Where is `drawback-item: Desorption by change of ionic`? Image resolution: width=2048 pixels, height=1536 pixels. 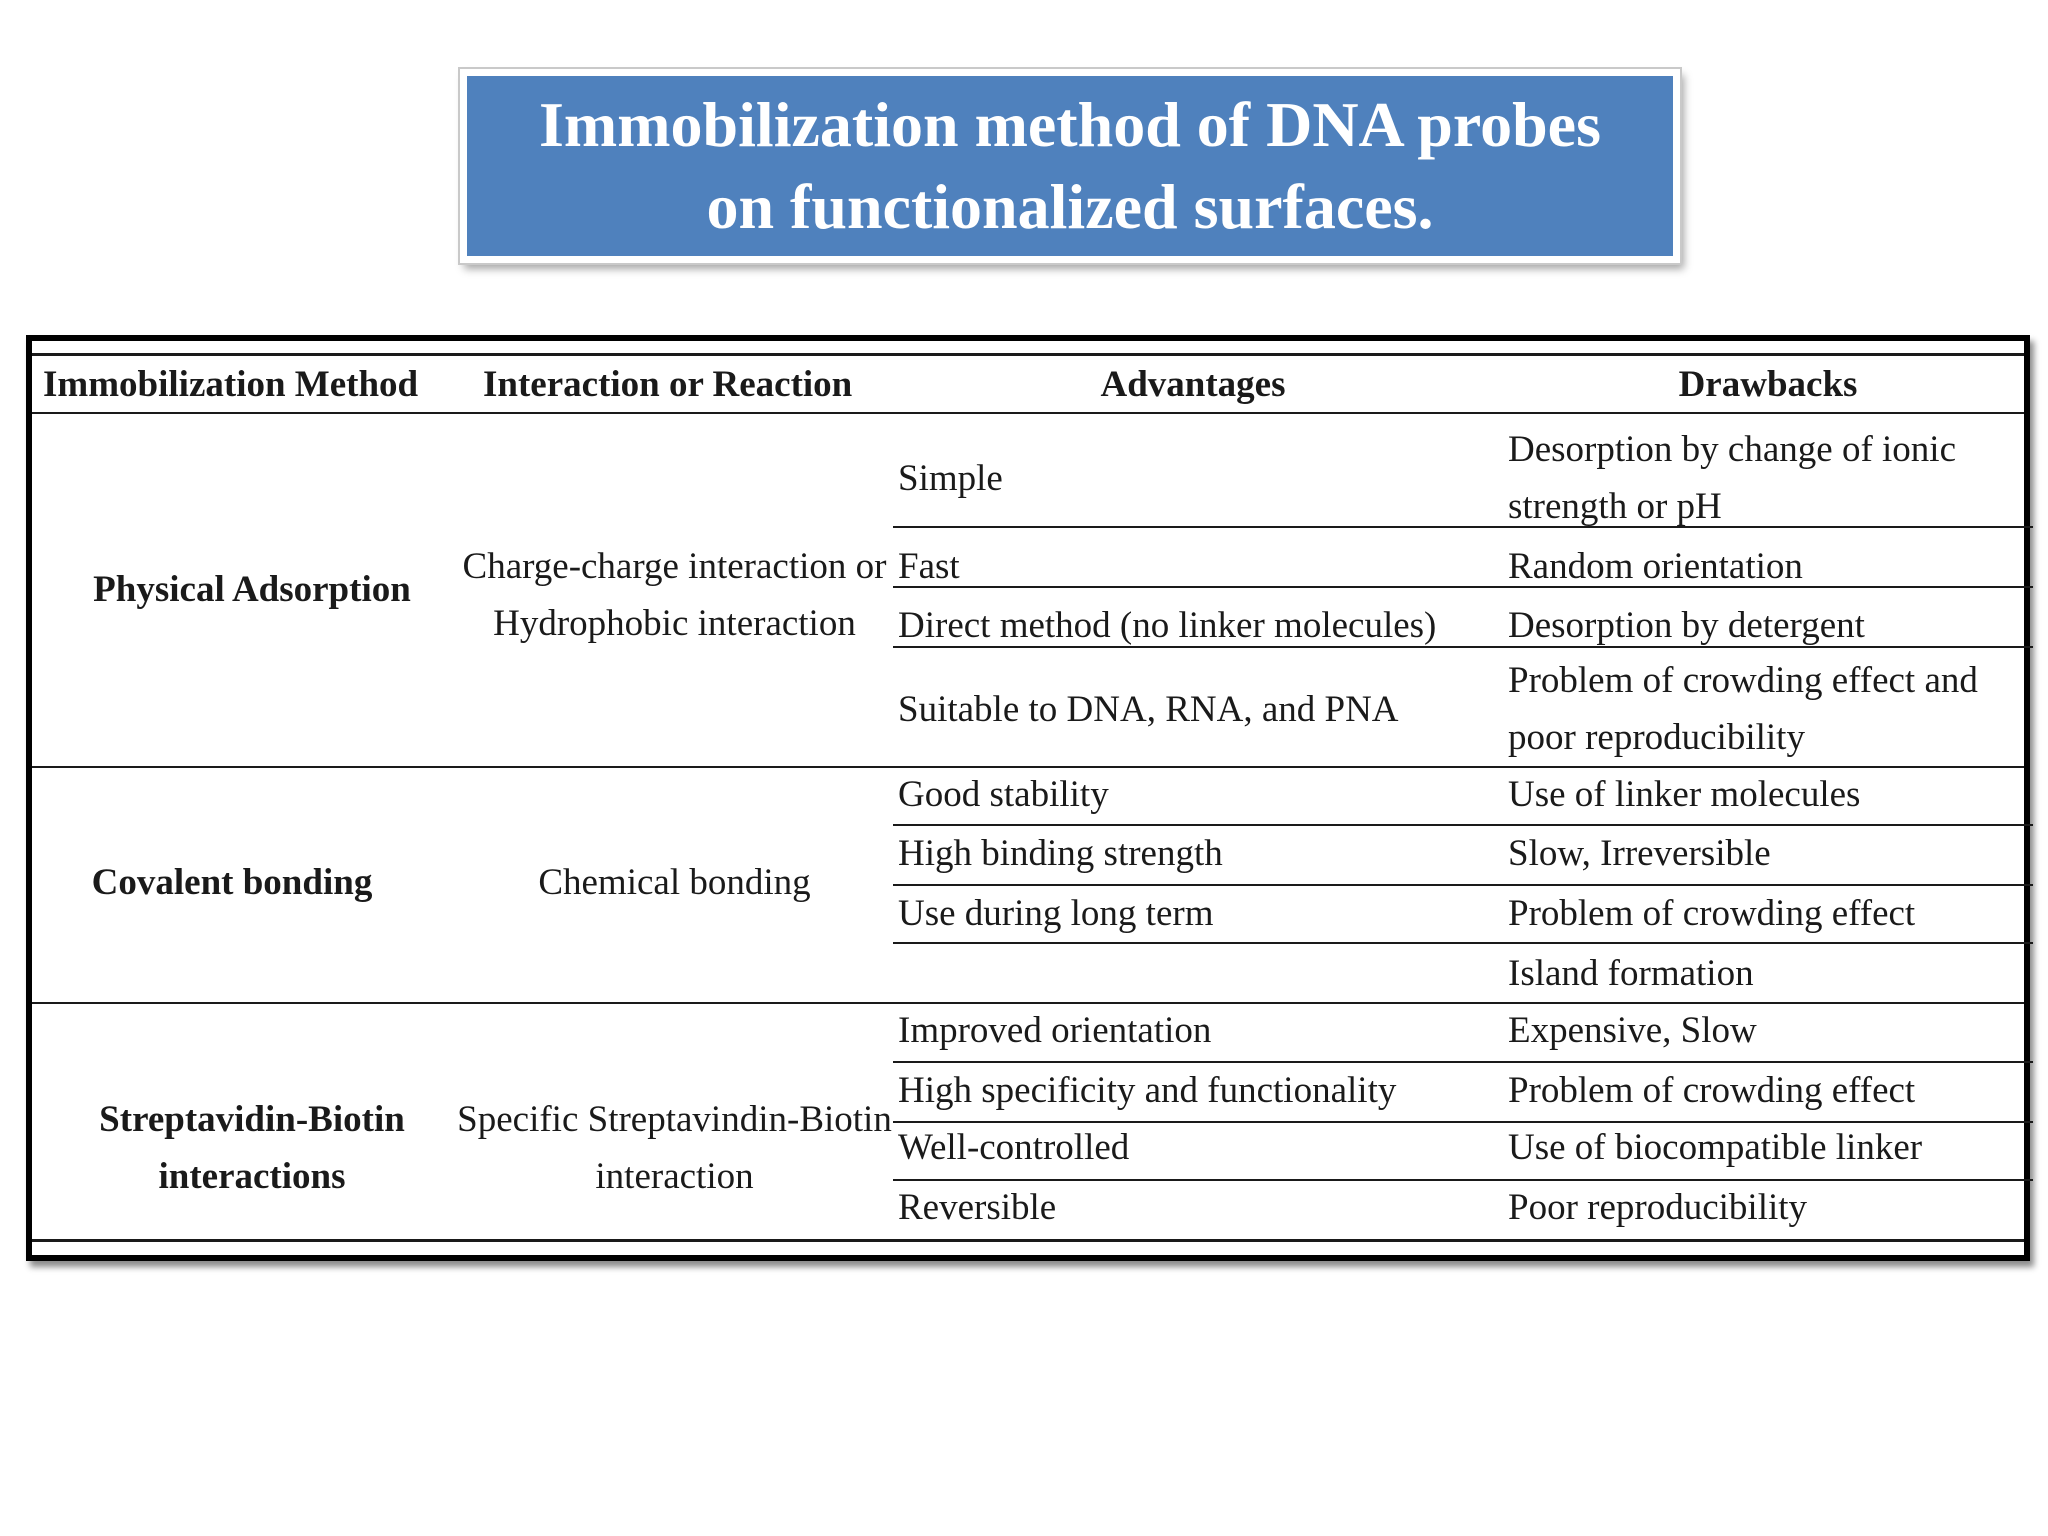 drawback-item: Desorption by change of ionic is located at coordinates (1732, 449).